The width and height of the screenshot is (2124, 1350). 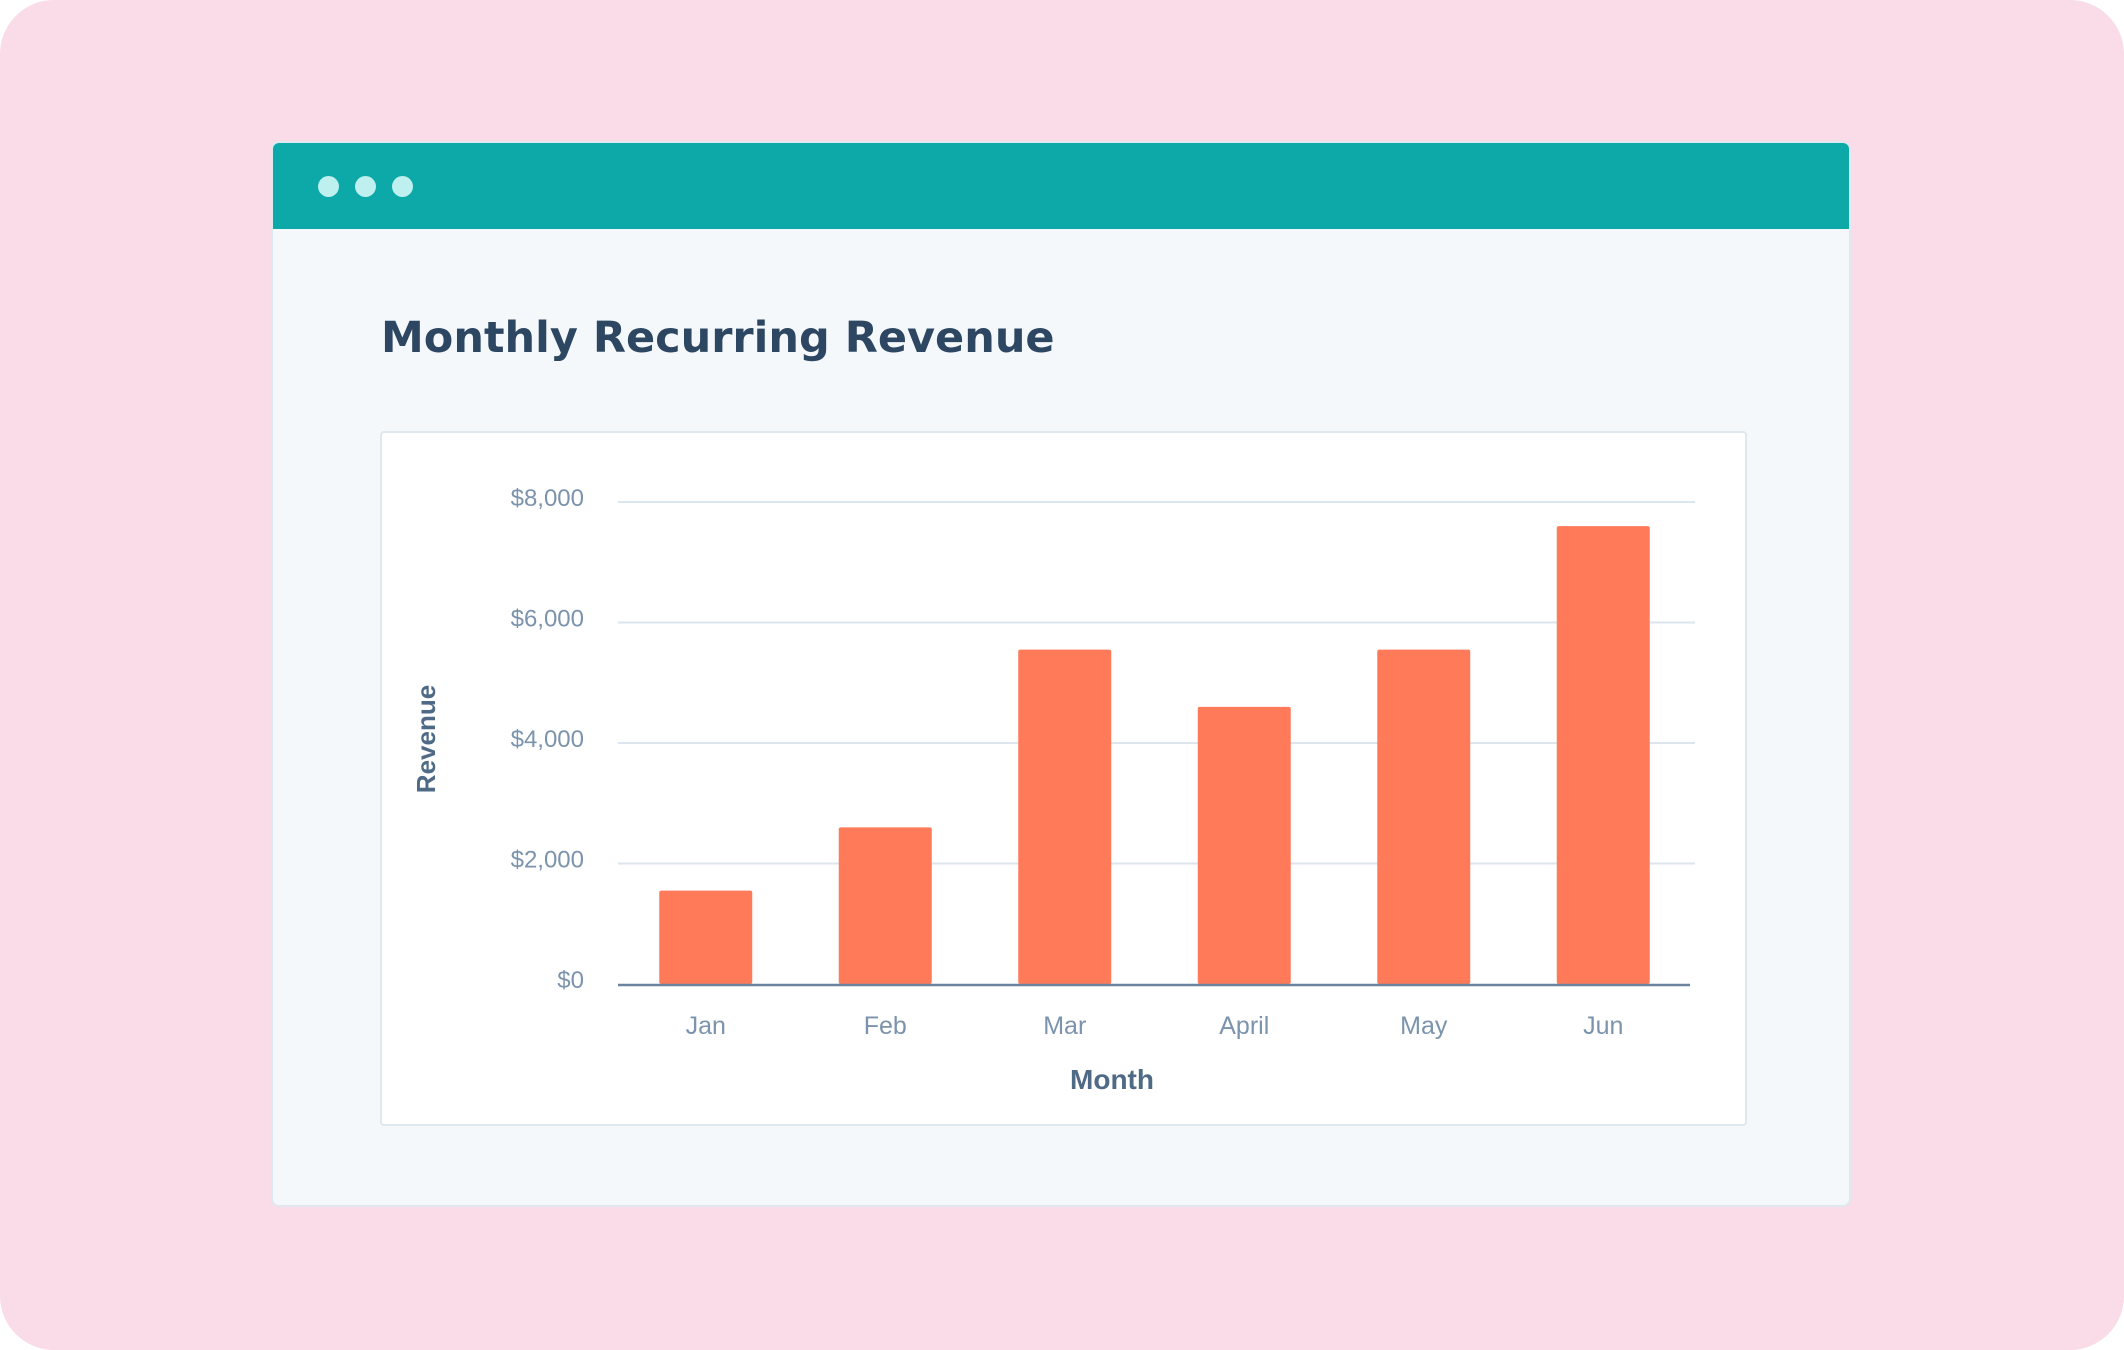 What do you see at coordinates (547, 739) in the screenshot?
I see `y-tick-label: $4,000` at bounding box center [547, 739].